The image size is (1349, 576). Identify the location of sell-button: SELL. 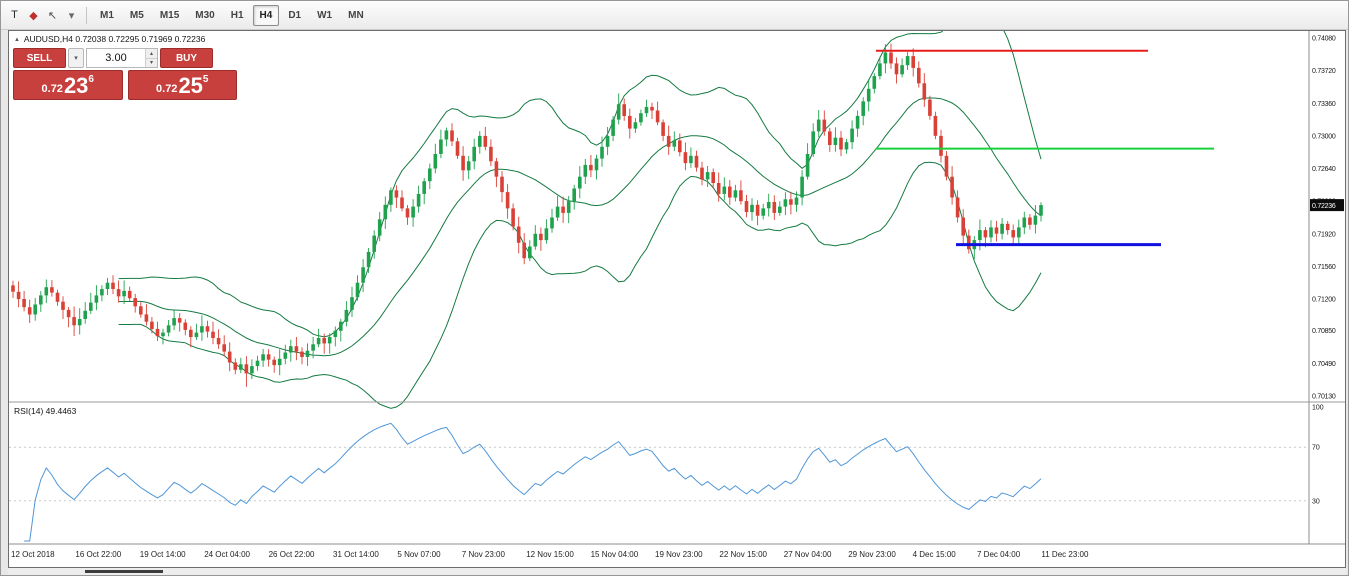
(39, 58).